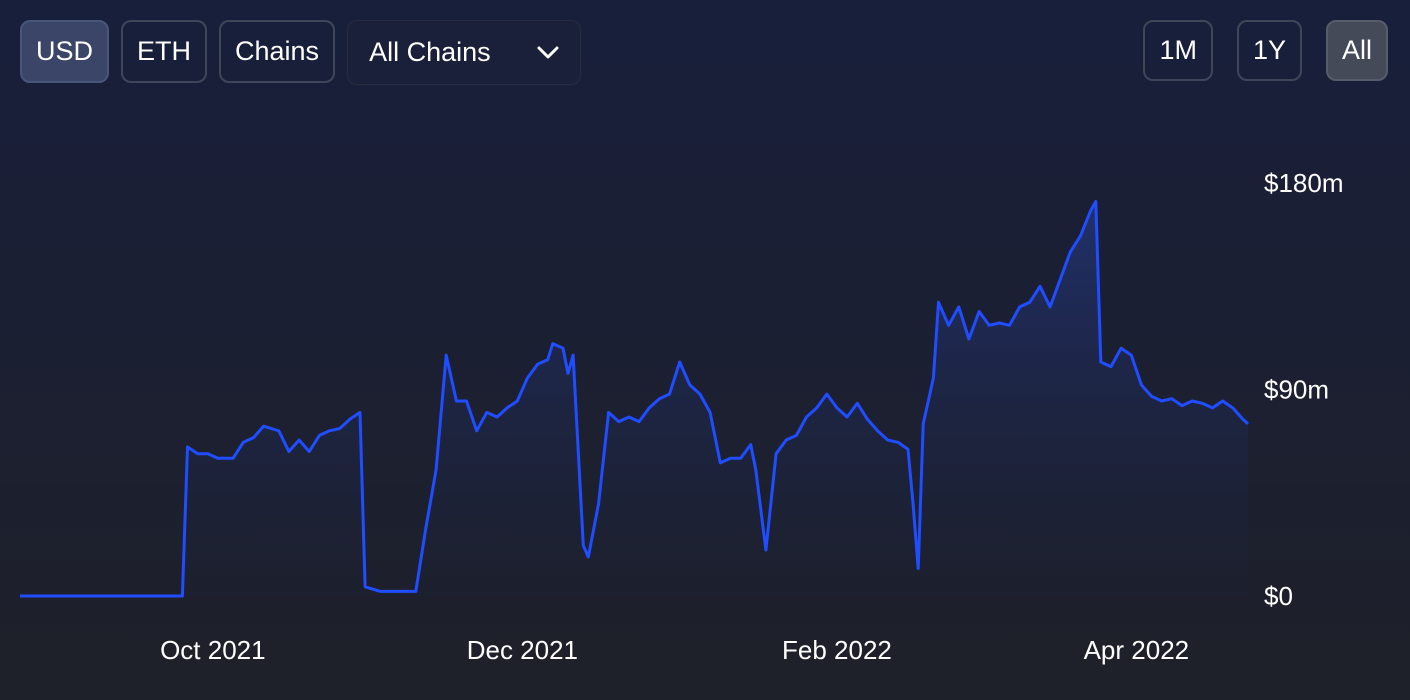 The height and width of the screenshot is (700, 1410). Describe the element at coordinates (1356, 50) in the screenshot. I see `range-all-button: All` at that location.